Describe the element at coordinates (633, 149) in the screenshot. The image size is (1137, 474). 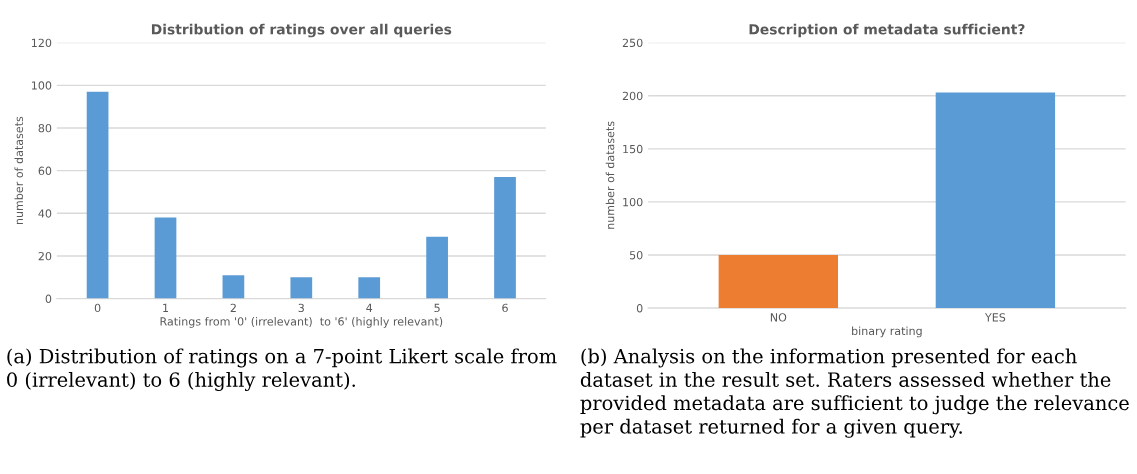
I see `y-tick-label: 150` at that location.